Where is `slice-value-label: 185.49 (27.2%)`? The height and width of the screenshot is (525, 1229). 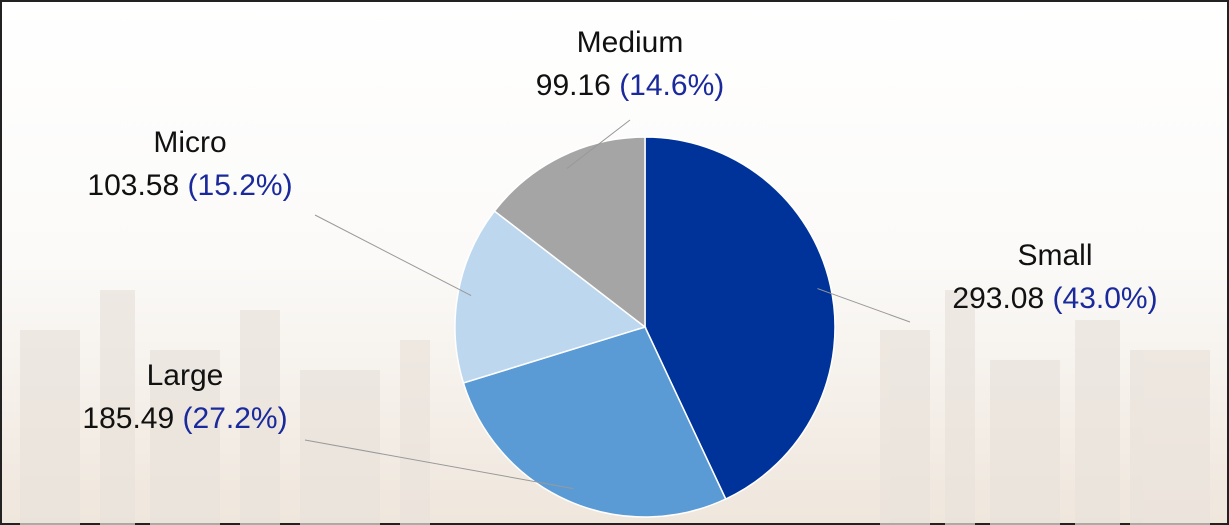
slice-value-label: 185.49 (27.2%) is located at coordinates (184, 418).